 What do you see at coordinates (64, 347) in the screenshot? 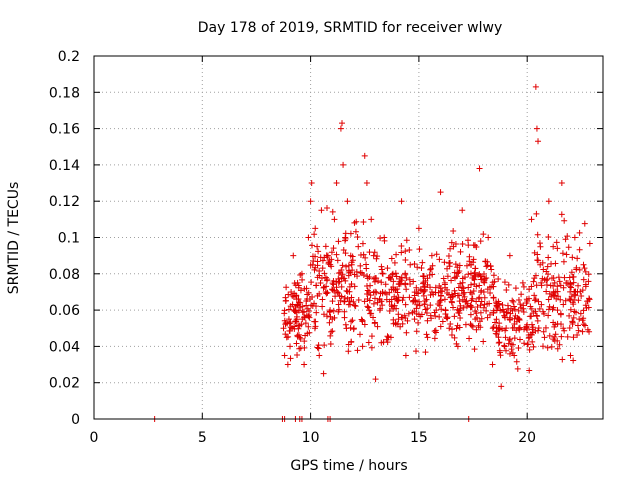
I see `y-tick-label: 0.04` at bounding box center [64, 347].